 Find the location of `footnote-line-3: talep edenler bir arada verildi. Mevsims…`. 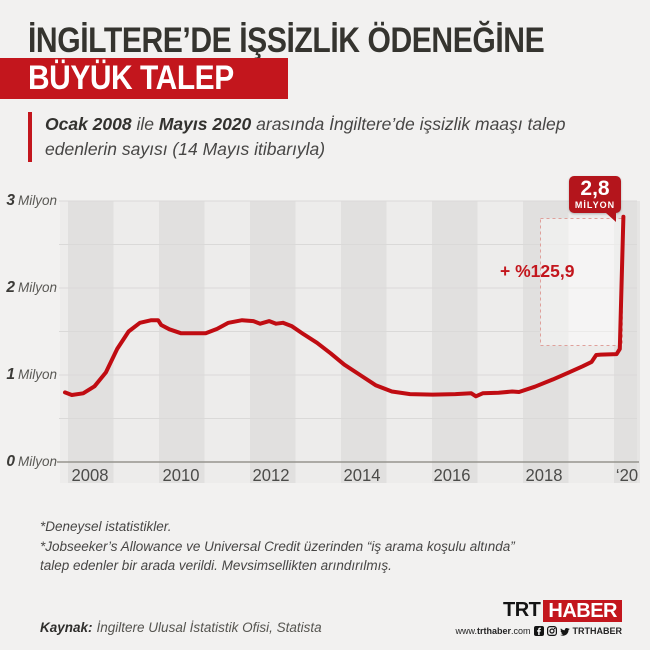

footnote-line-3: talep edenler bir arada verildi. Mevsims… is located at coordinates (216, 565).